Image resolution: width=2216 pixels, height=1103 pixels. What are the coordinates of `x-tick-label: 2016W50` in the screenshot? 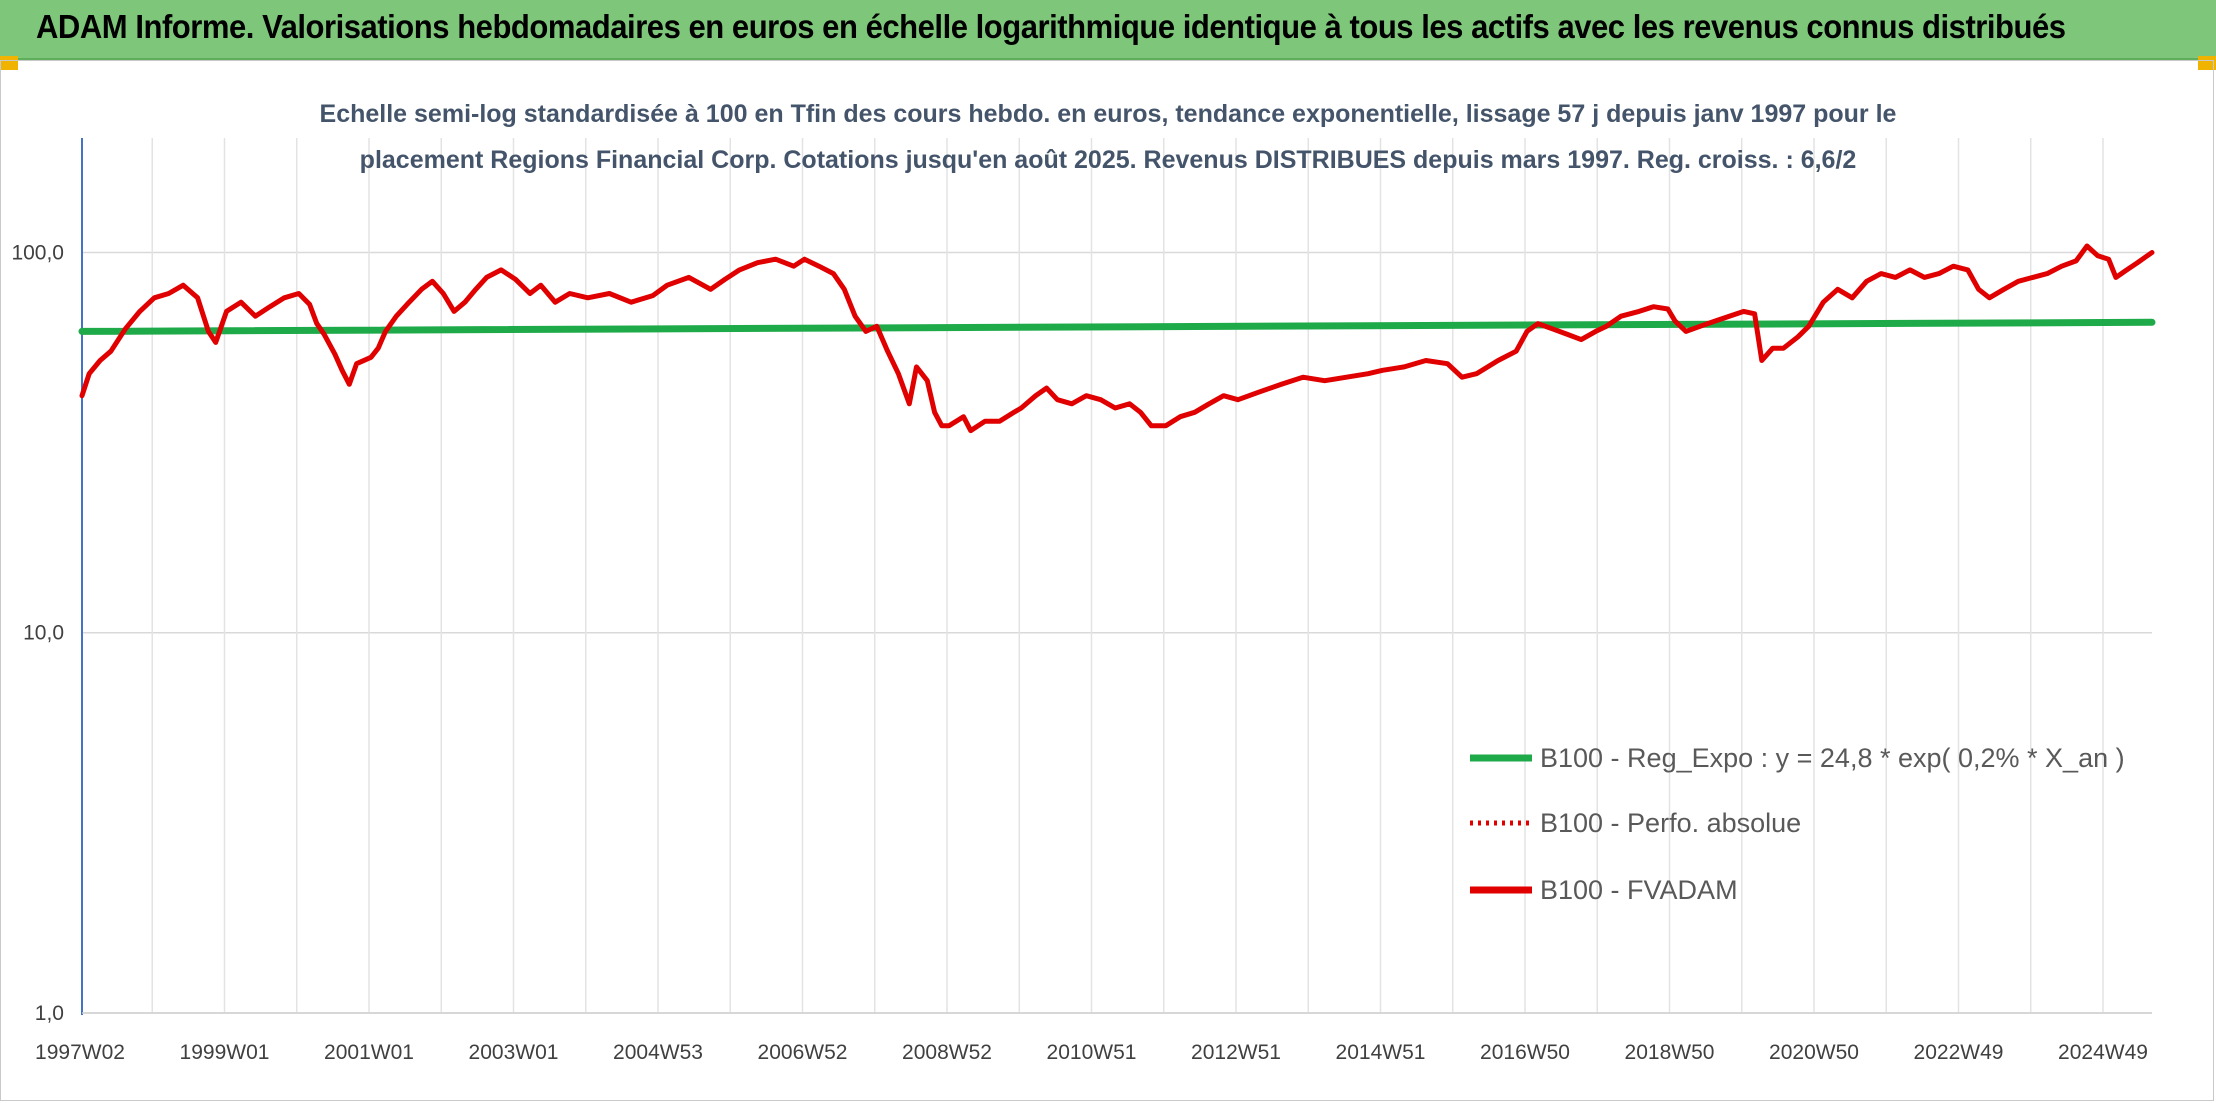 It's located at (1525, 1052).